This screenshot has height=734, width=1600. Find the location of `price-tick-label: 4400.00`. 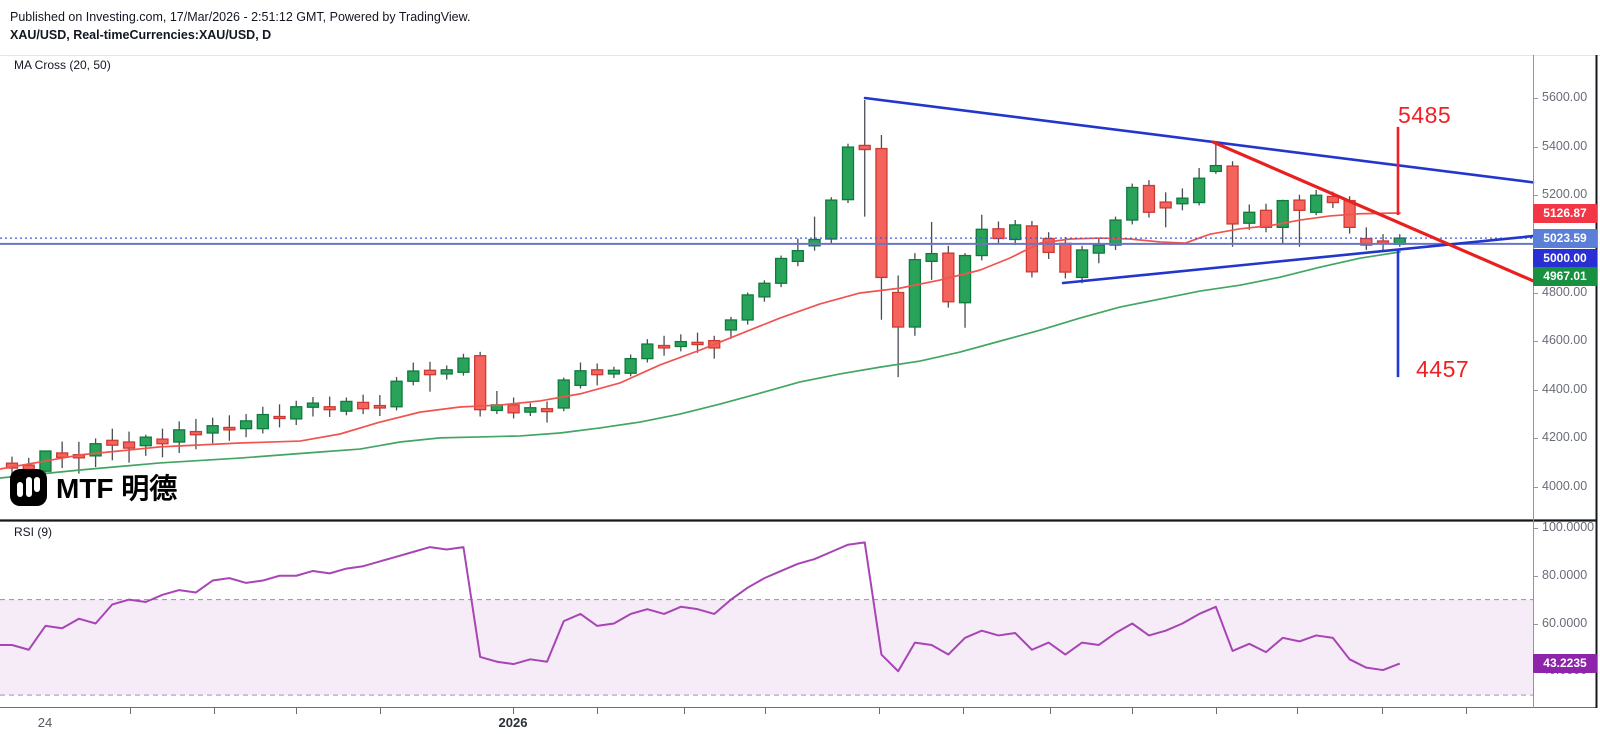

price-tick-label: 4400.00 is located at coordinates (1565, 388).